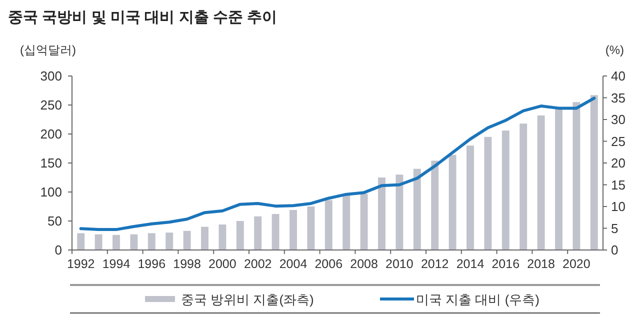 This screenshot has height=330, width=639. Describe the element at coordinates (541, 264) in the screenshot. I see `x-tick-label: 2018` at that location.